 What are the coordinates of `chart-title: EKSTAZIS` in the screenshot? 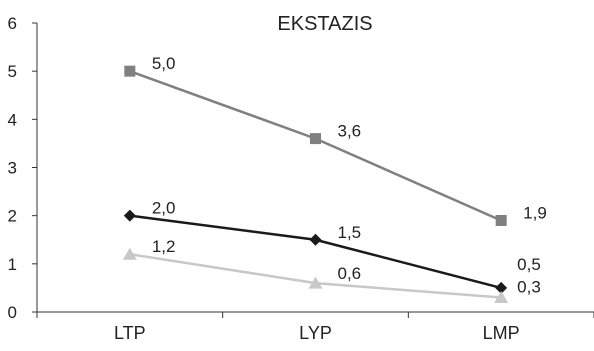 It's located at (324, 24).